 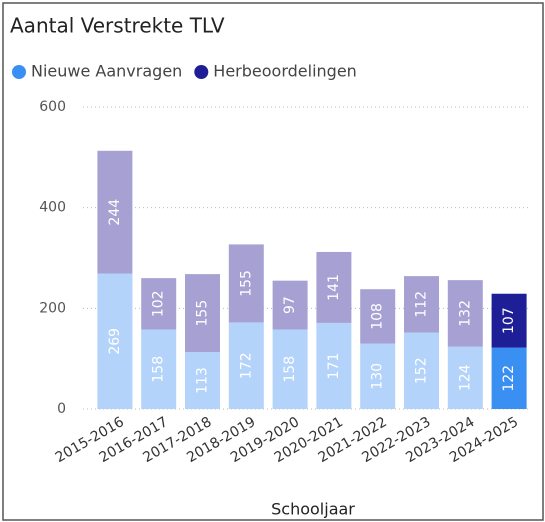 I want to click on legend-label: Herbeoordelingen, so click(x=285, y=71).